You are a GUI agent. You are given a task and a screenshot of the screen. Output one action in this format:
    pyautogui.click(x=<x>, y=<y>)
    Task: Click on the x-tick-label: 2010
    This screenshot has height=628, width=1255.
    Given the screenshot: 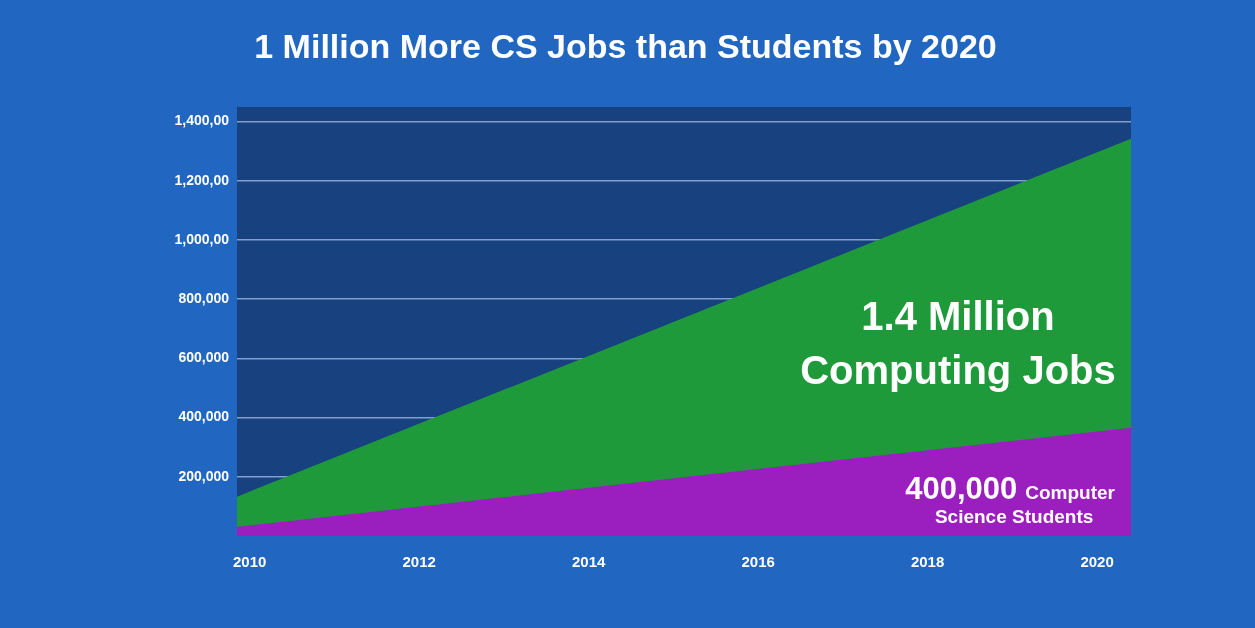 What is the action you would take?
    pyautogui.click(x=250, y=562)
    